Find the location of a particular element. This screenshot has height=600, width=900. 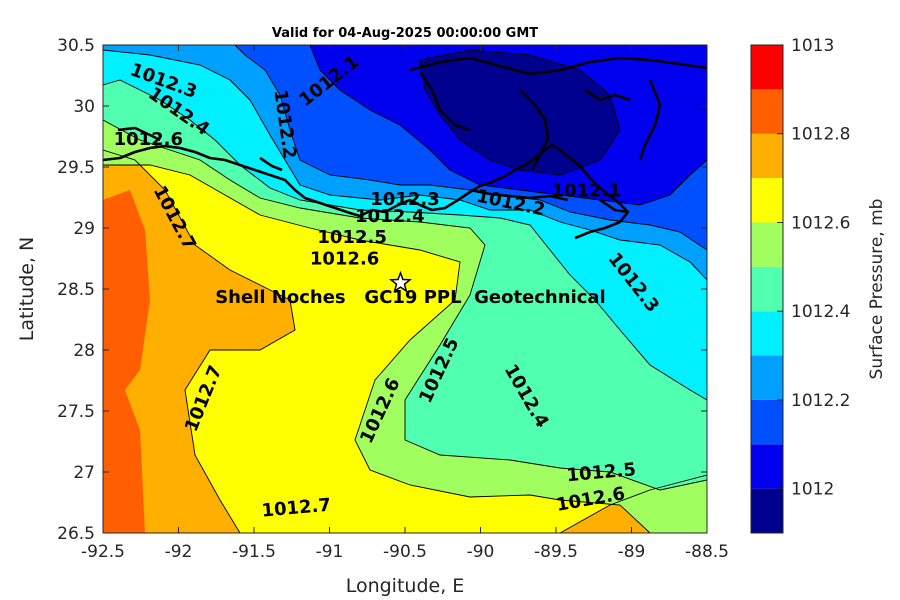

x-tick-label: -90.5 is located at coordinates (405, 552).